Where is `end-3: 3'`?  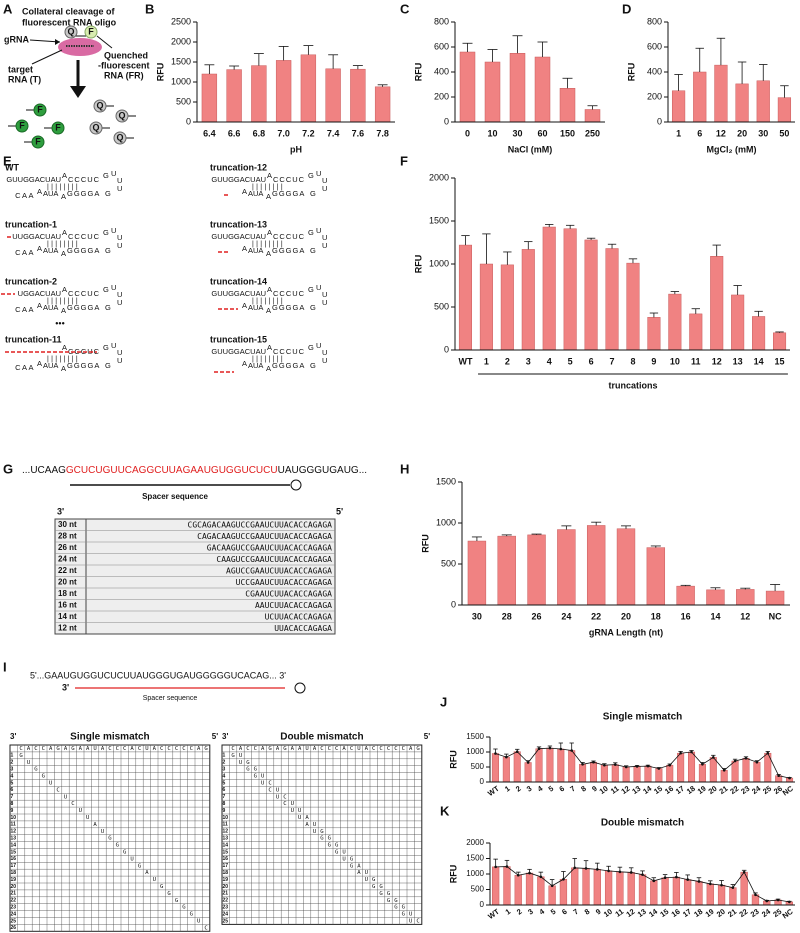
end-3: 3' is located at coordinates (225, 736).